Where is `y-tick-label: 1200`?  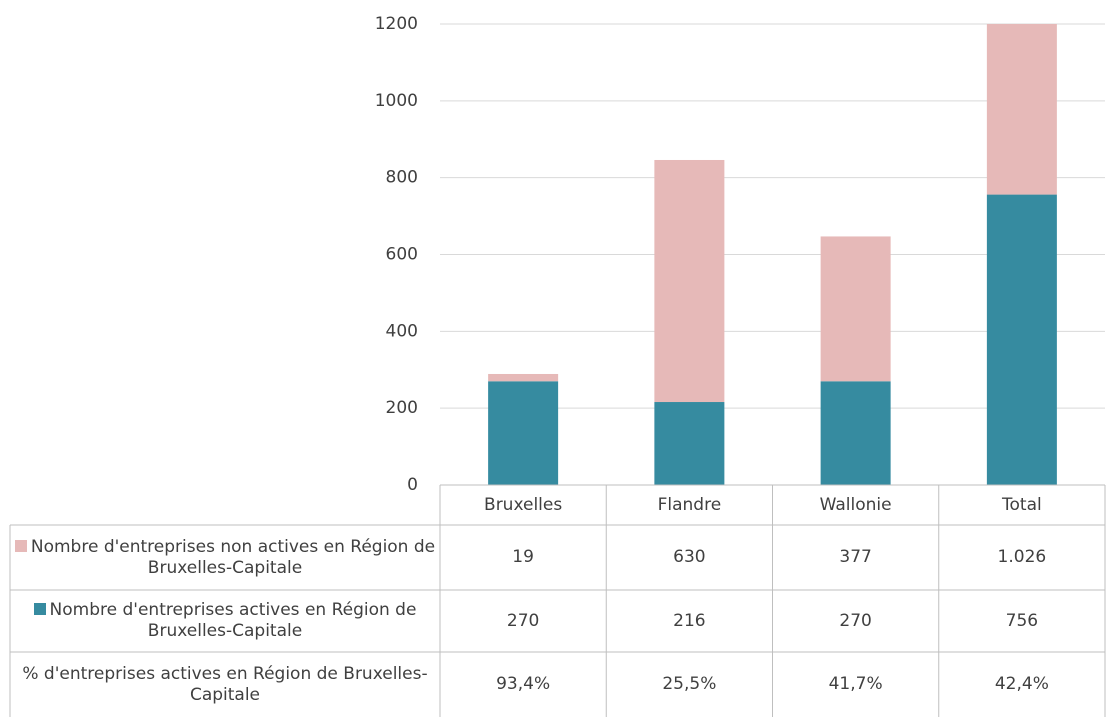 y-tick-label: 1200 is located at coordinates (396, 24).